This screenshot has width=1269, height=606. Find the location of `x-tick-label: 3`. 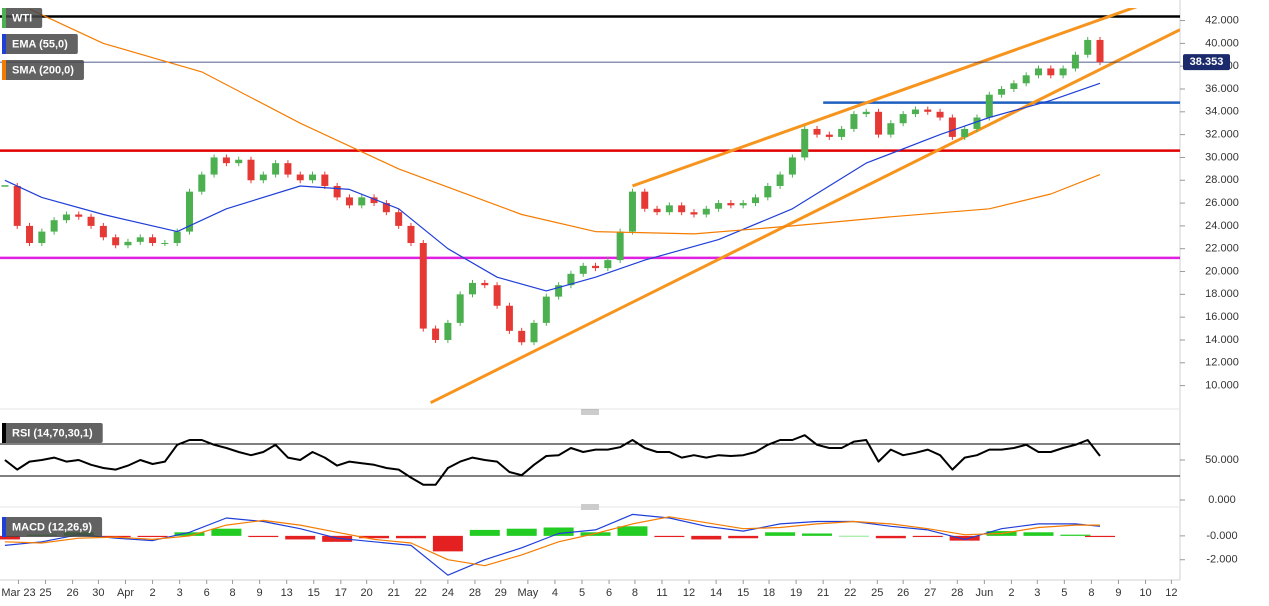

x-tick-label: 3 is located at coordinates (1037, 593).